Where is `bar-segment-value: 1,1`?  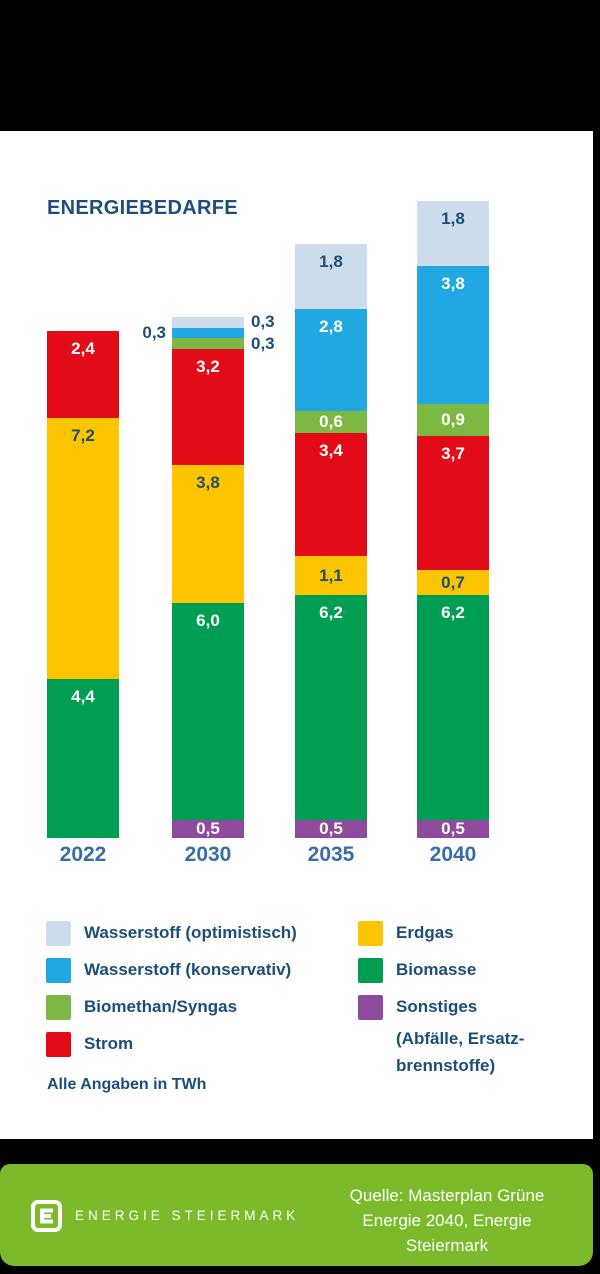 bar-segment-value: 1,1 is located at coordinates (331, 576).